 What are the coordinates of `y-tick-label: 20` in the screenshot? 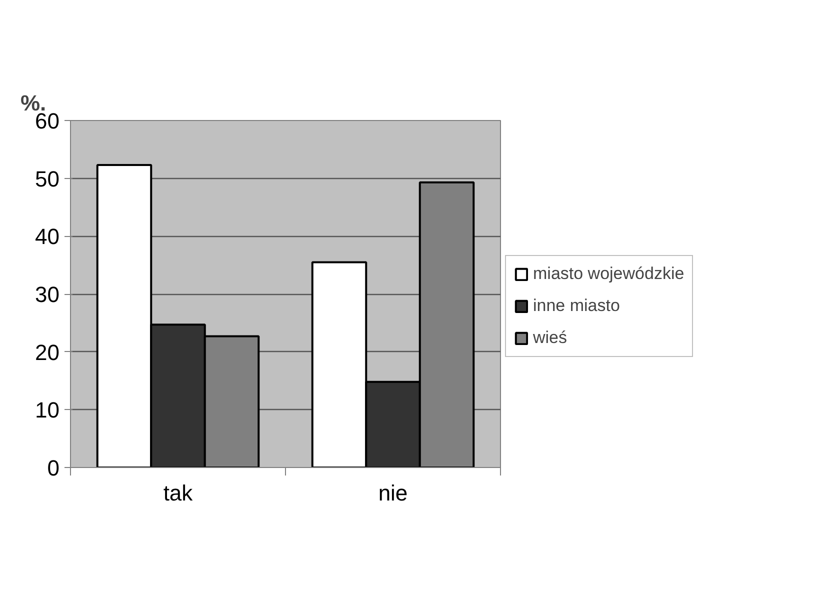 It's located at (47, 352).